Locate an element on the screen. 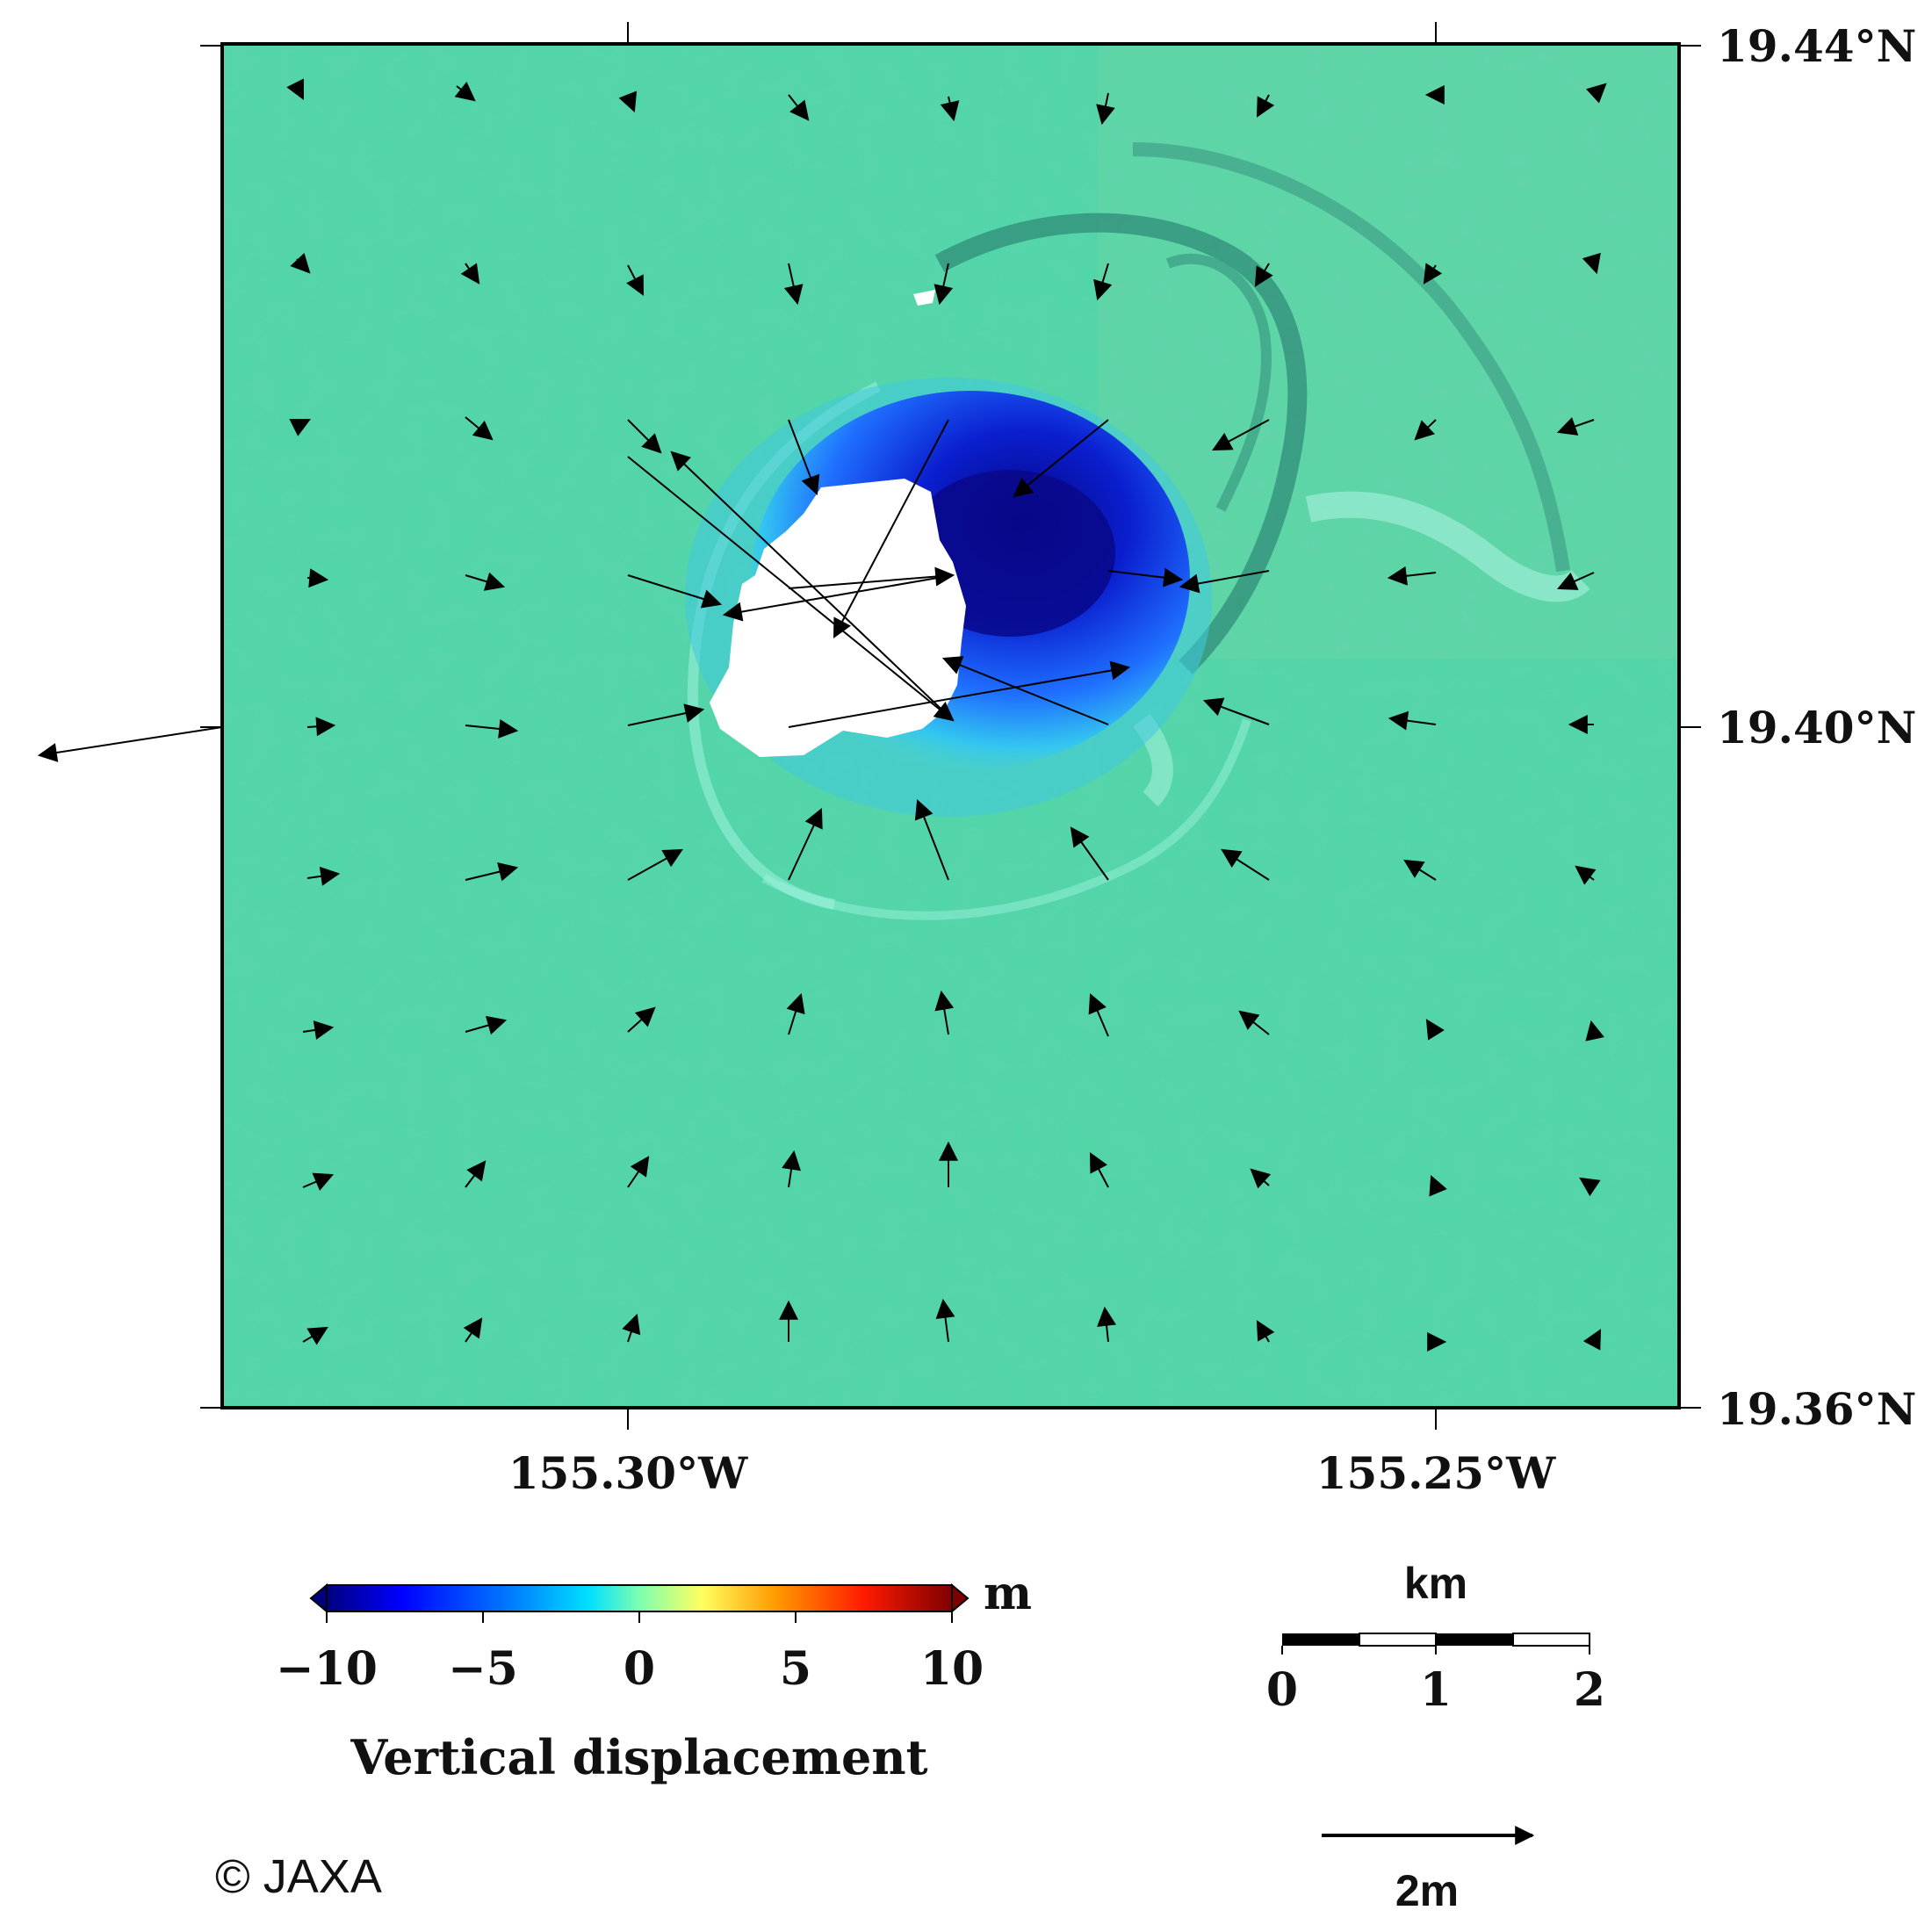 The height and width of the screenshot is (1932, 1932). lat-label-mid: 19.40°N is located at coordinates (1817, 728).